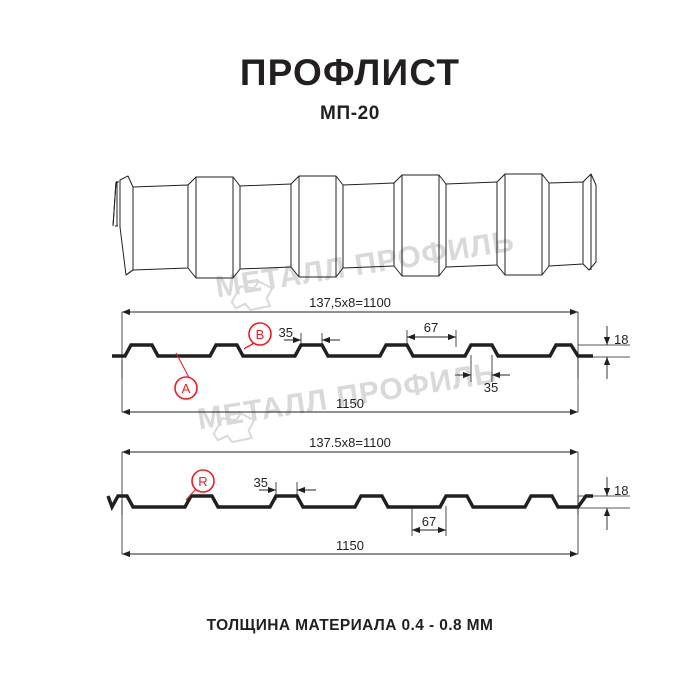 The image size is (700, 700). I want to click on dimension-67-bottom-2: 67, so click(429, 521).